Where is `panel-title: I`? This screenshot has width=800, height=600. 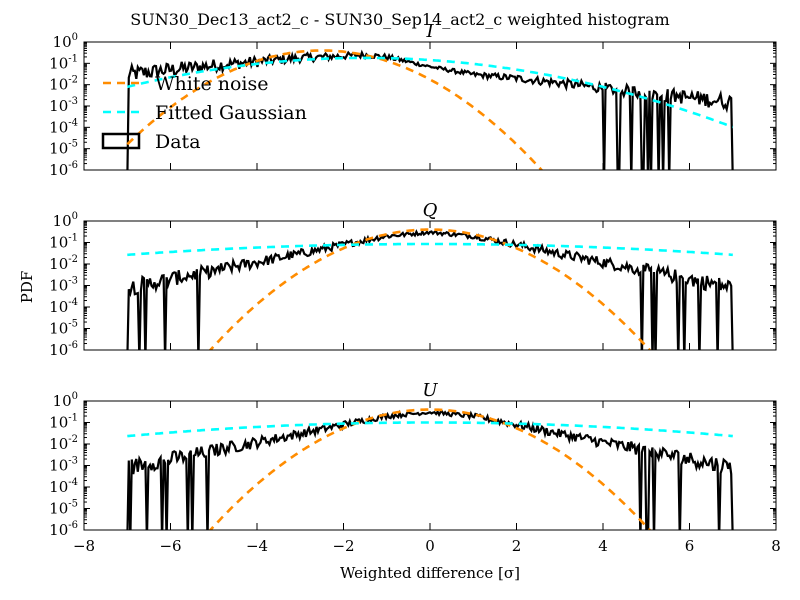
panel-title: I is located at coordinates (429, 31).